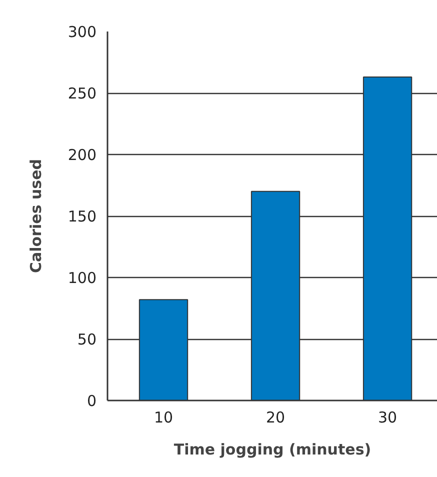  I want to click on y-tick-label: 200, so click(82, 155).